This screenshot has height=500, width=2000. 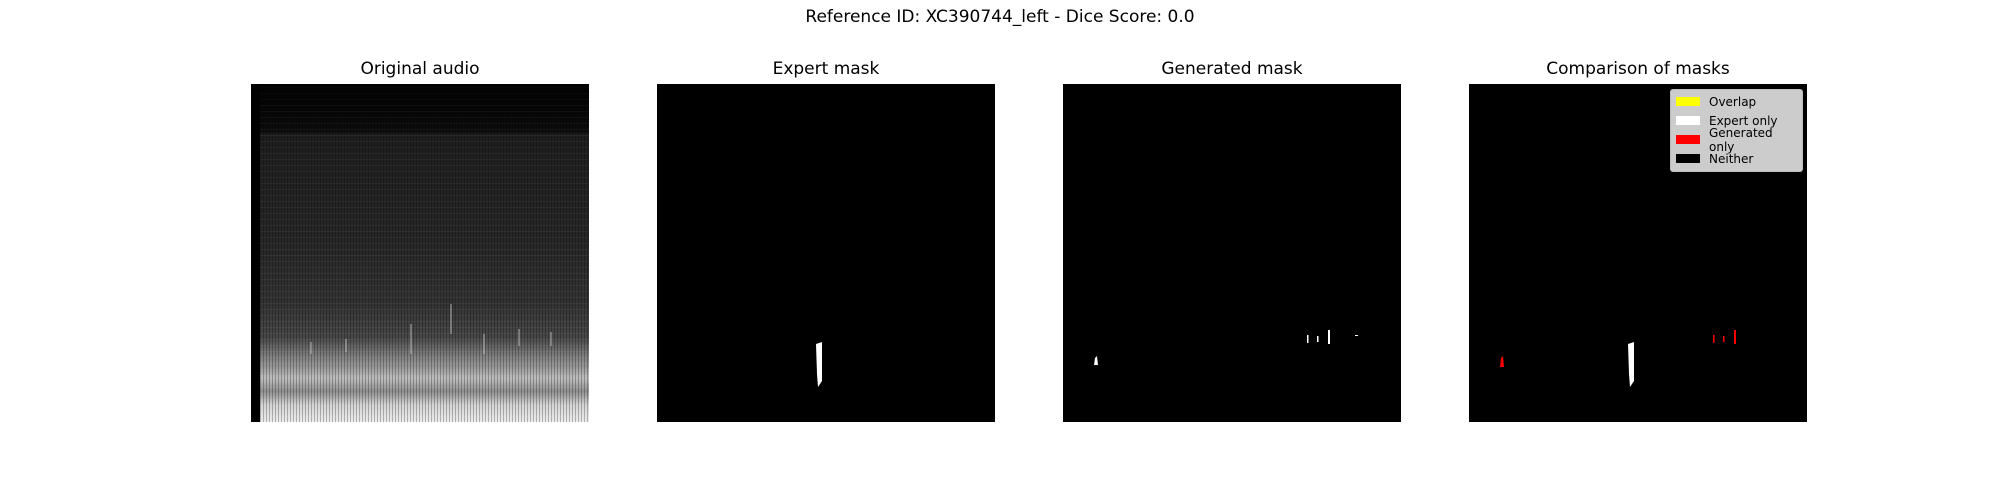 I want to click on legend-label: Generated only, so click(x=1741, y=139).